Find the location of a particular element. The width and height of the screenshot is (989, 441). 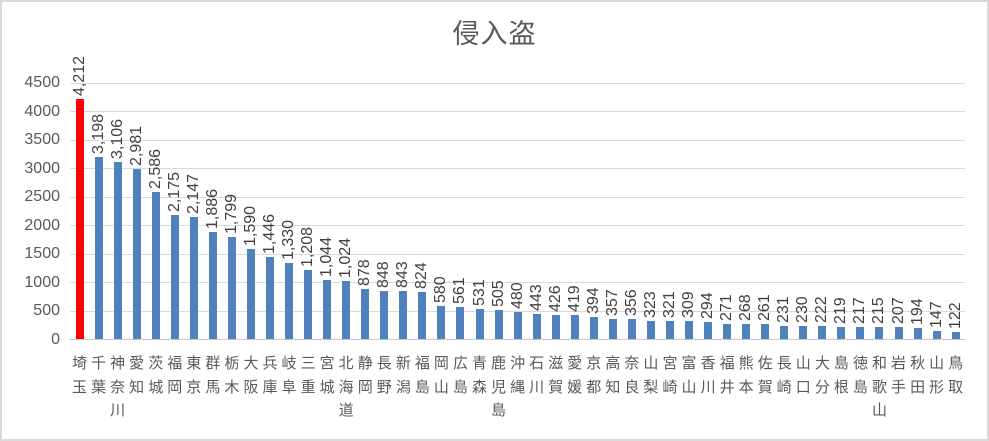

category-label: 沖 縄 is located at coordinates (518, 375).